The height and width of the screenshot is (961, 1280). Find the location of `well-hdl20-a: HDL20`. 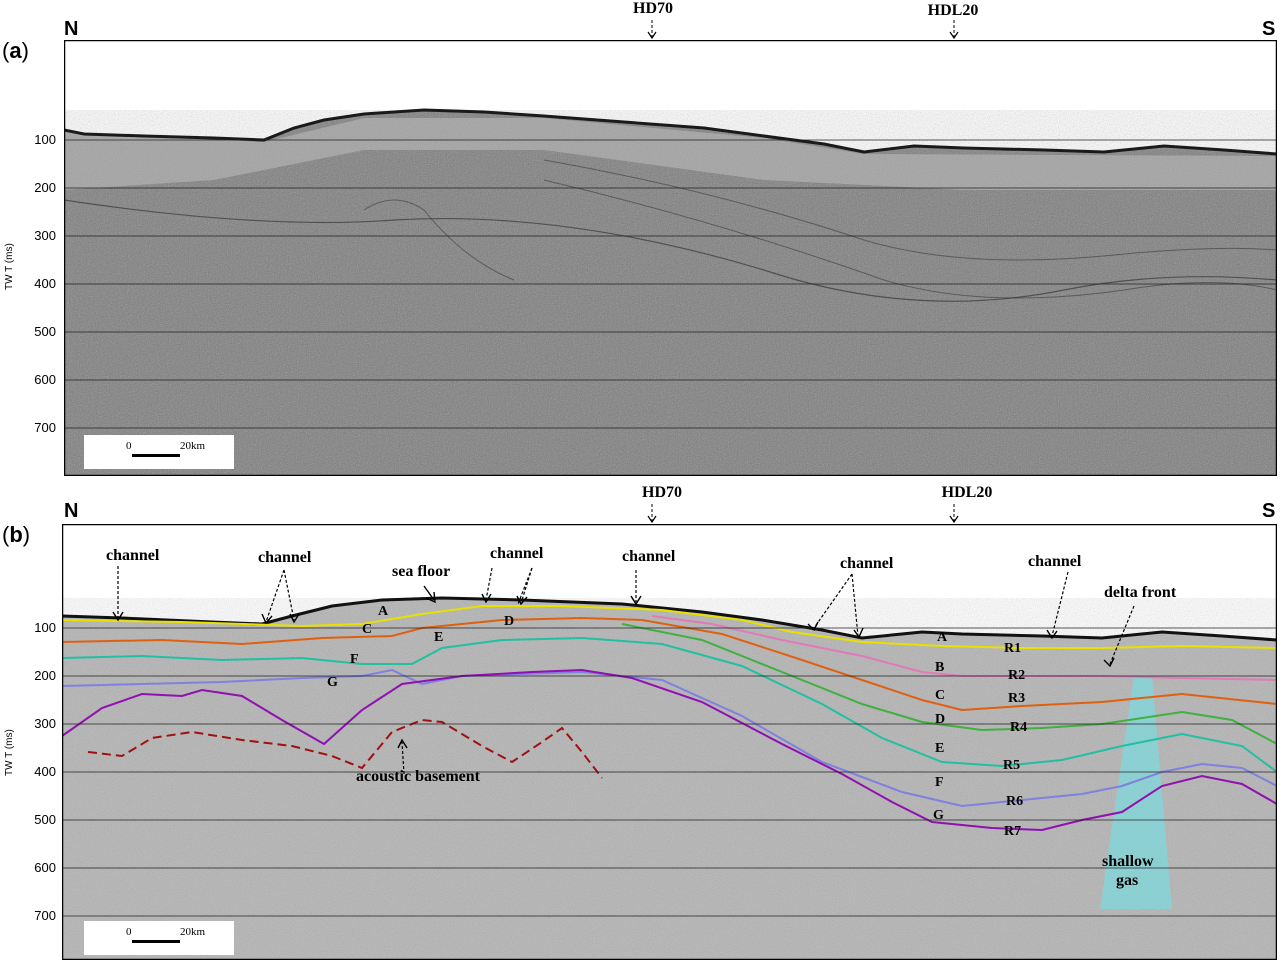

well-hdl20-a: HDL20 is located at coordinates (953, 10).